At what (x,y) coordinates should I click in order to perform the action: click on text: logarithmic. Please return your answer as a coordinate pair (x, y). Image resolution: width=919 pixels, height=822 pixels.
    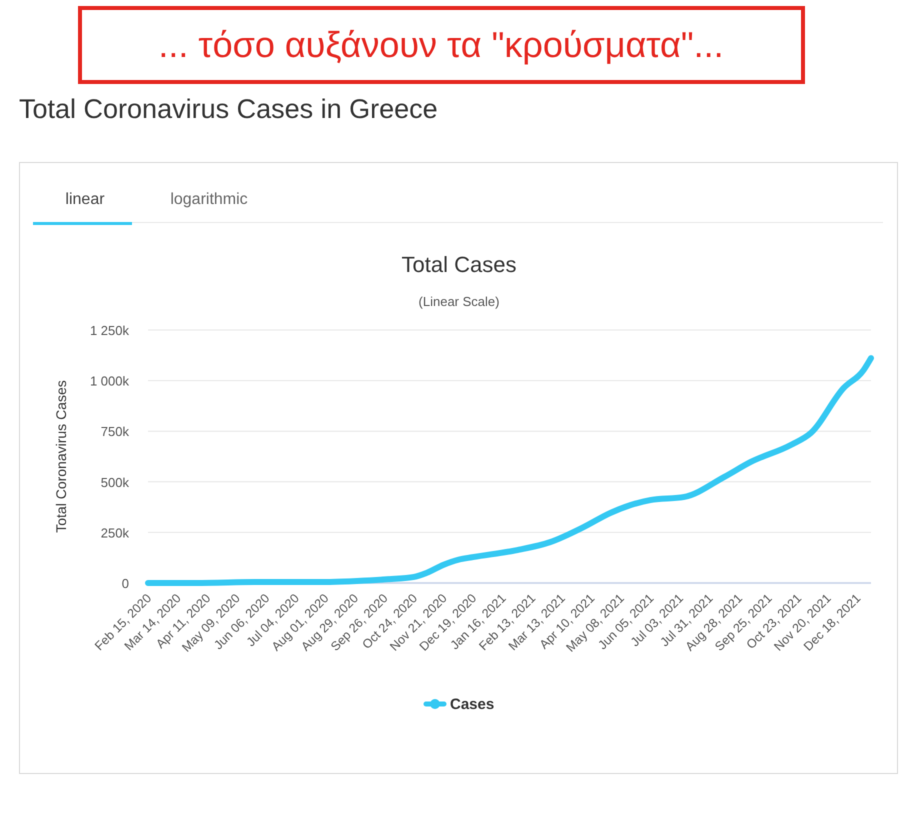
    Looking at the image, I should click on (209, 199).